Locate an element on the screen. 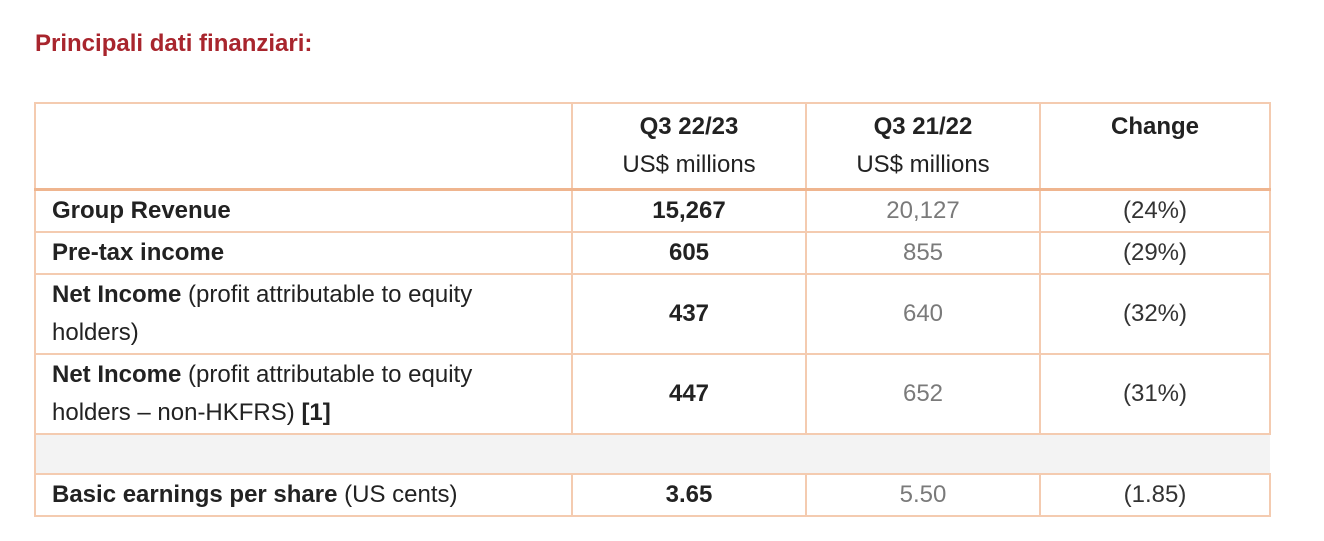 The width and height of the screenshot is (1324, 541). column-header-title: Q3 21/22 is located at coordinates (923, 126).